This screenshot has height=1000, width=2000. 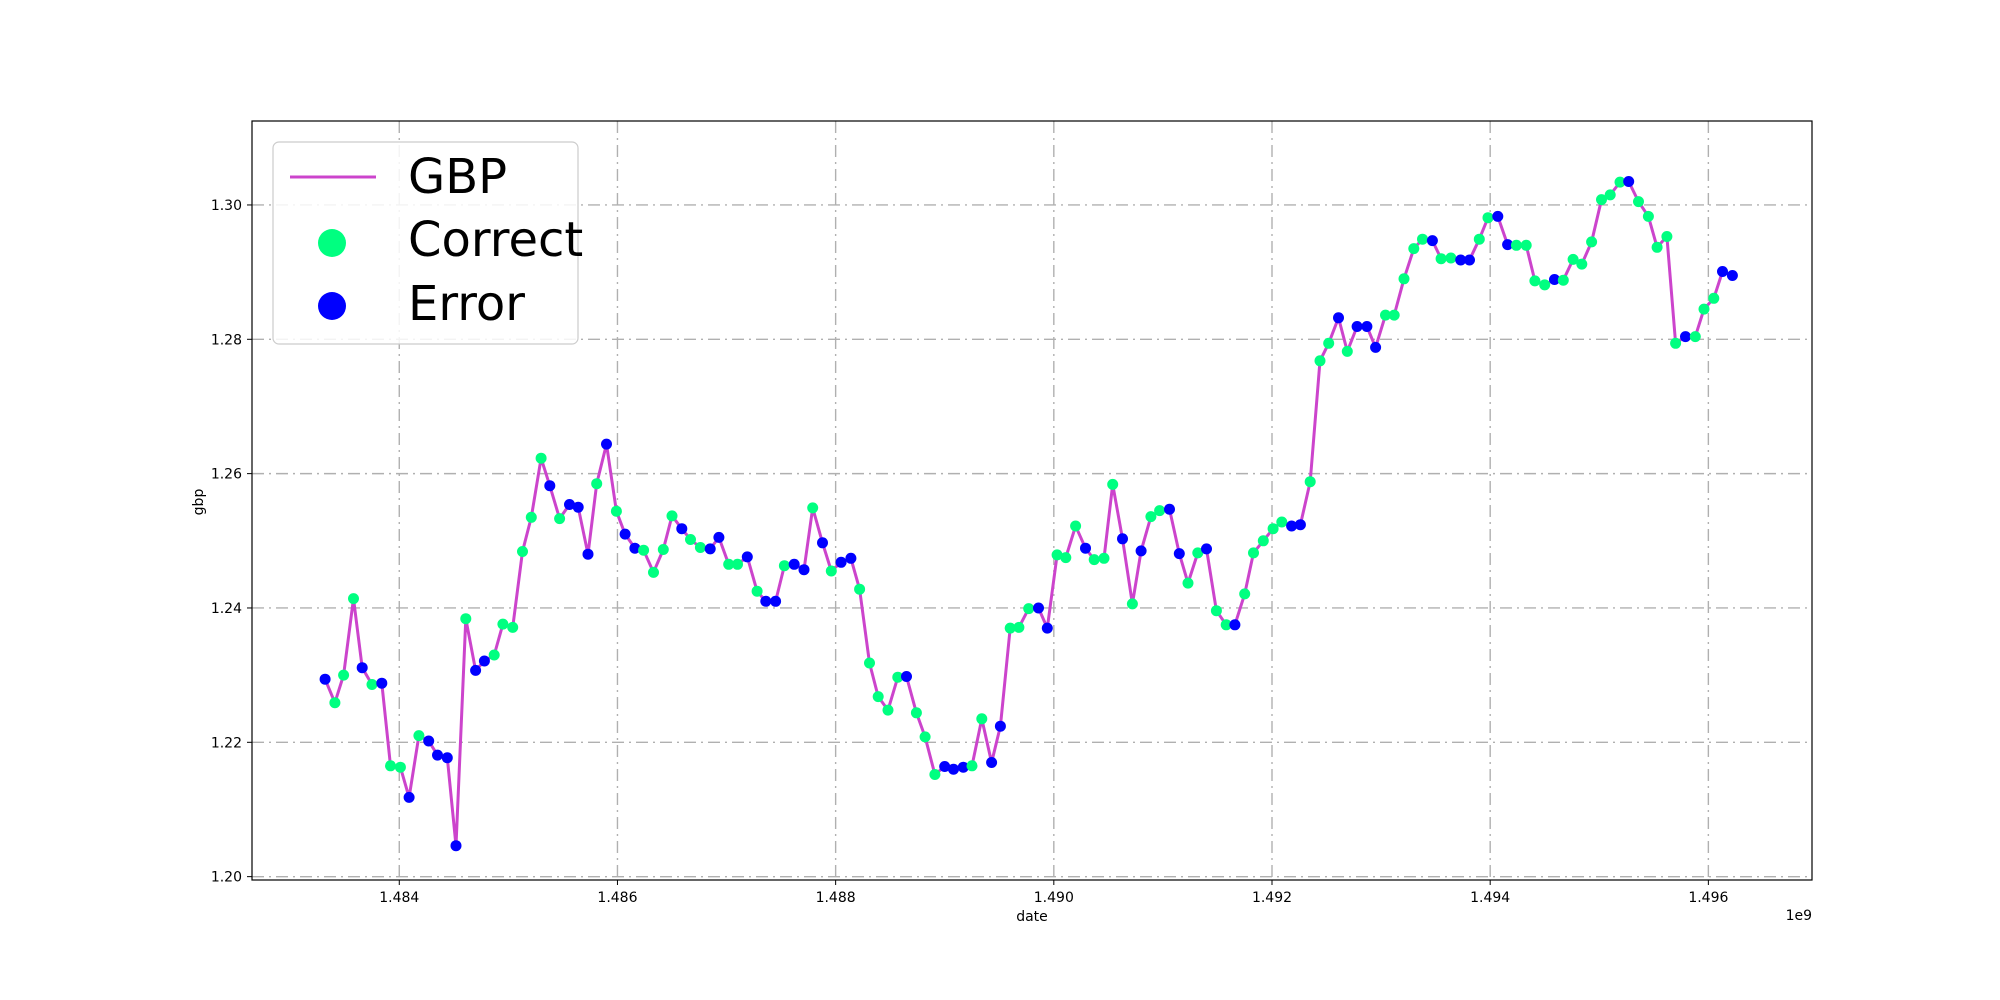 I want to click on legend-frame, so click(x=425, y=243).